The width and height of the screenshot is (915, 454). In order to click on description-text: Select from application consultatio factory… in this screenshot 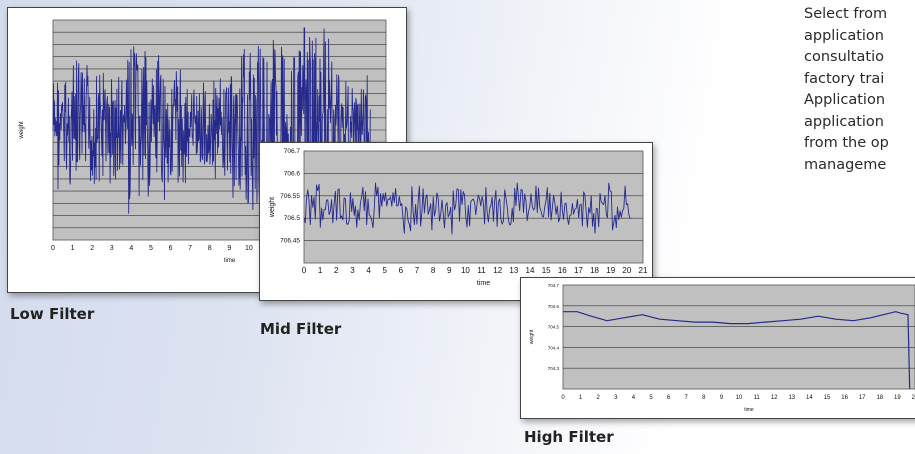, I will do `click(859, 90)`.